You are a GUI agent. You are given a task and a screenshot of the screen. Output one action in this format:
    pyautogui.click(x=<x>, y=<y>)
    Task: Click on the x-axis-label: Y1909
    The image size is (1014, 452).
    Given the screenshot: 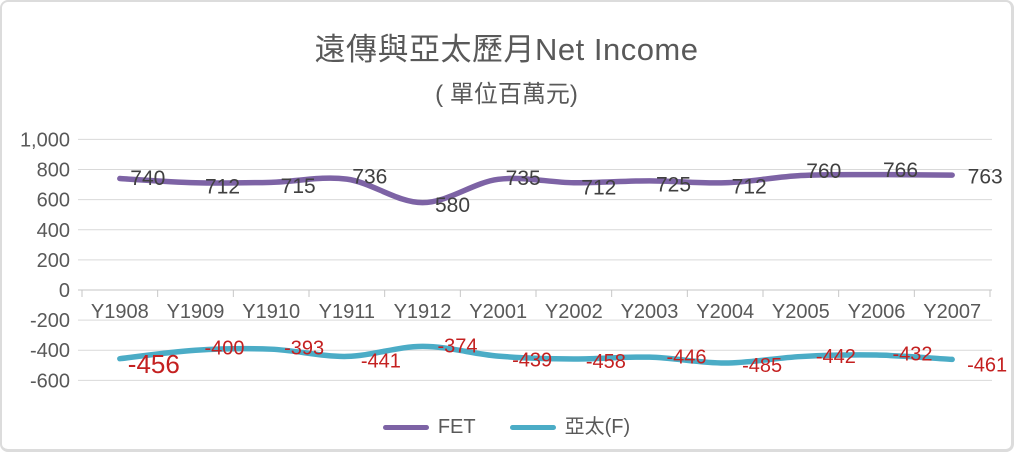 What is the action you would take?
    pyautogui.click(x=196, y=312)
    